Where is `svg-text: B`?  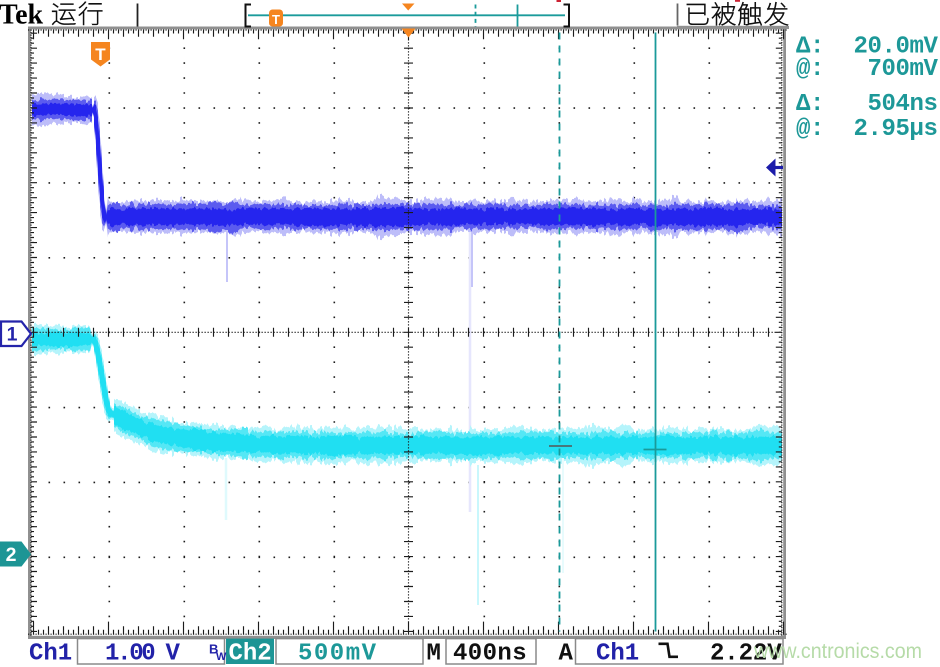
svg-text: B is located at coordinates (213, 649).